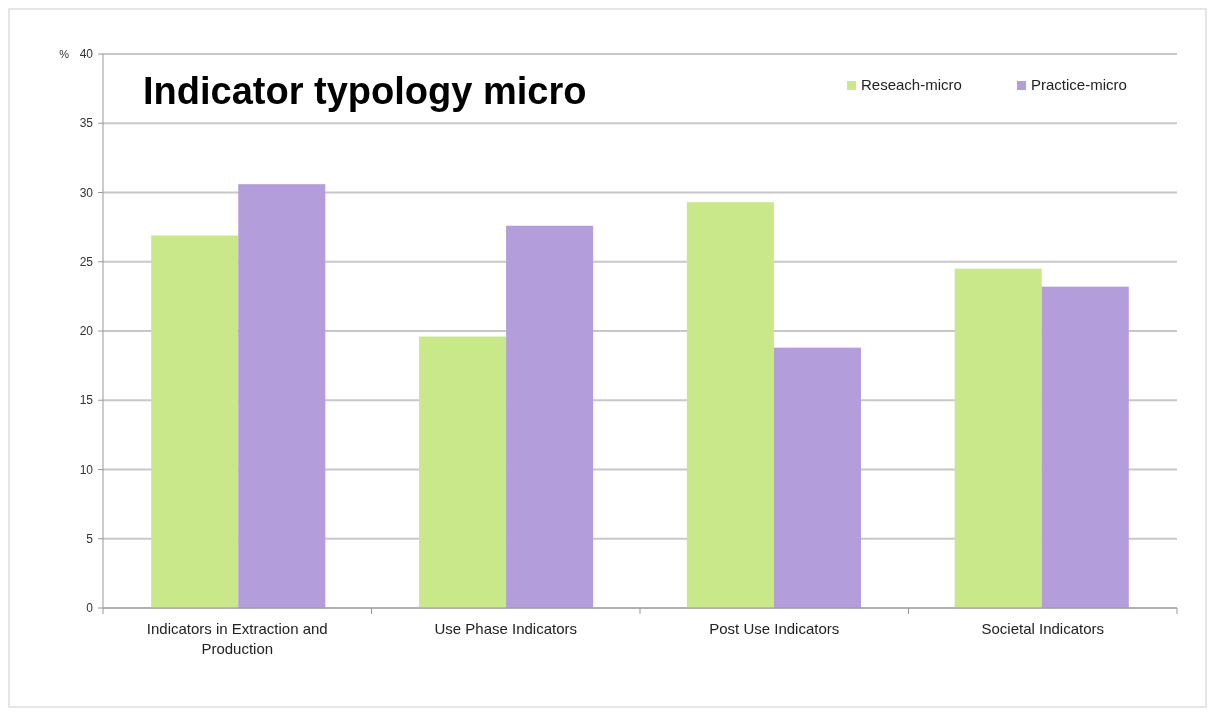 The image size is (1215, 724). What do you see at coordinates (1043, 628) in the screenshot?
I see `x-tick-label: Societal Indicators` at bounding box center [1043, 628].